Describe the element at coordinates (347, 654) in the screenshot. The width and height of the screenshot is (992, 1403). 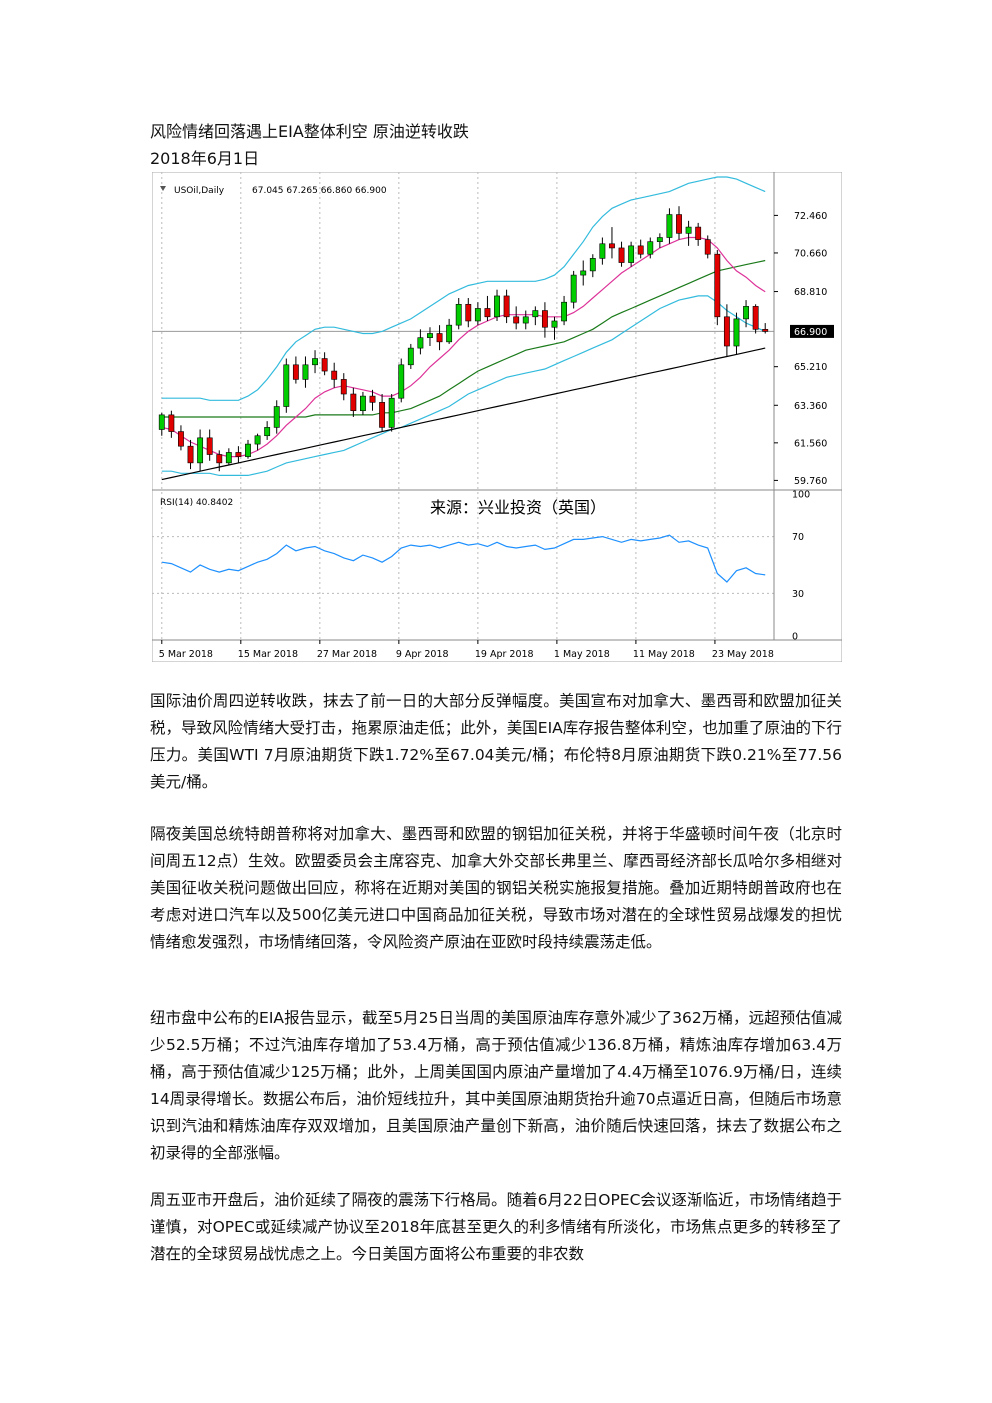
I see `date-tick-label: 27 Mar 2018` at that location.